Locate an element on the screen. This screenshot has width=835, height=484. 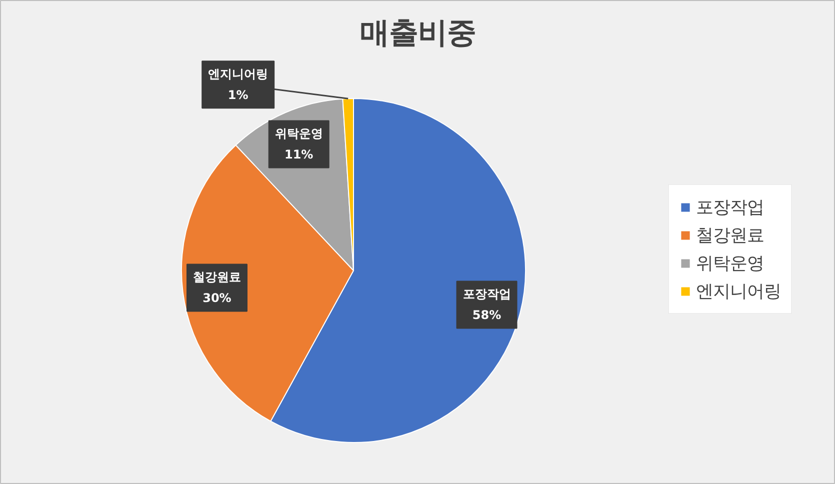
data-label: 11% is located at coordinates (299, 155).